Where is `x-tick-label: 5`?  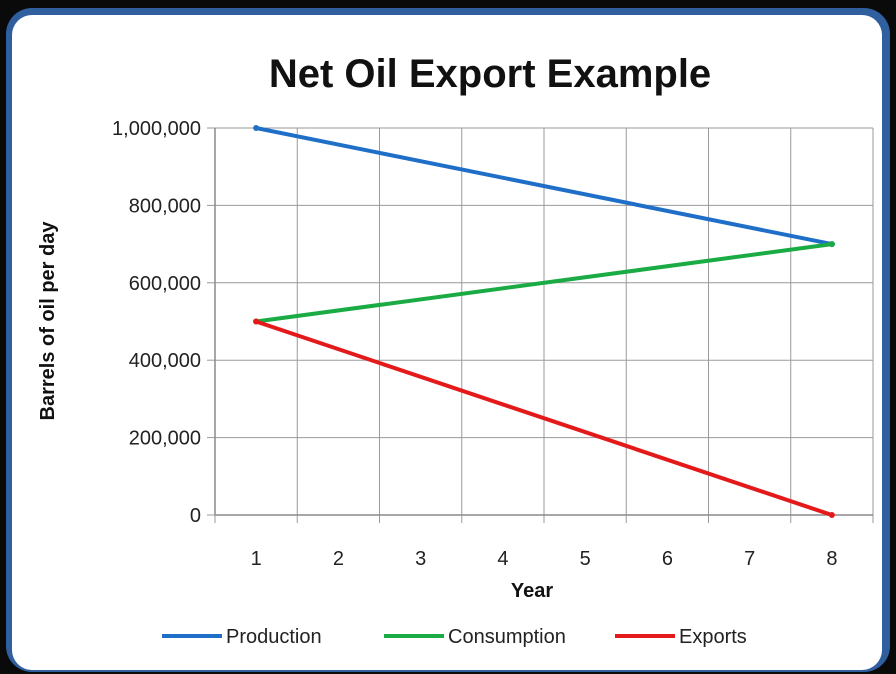 x-tick-label: 5 is located at coordinates (585, 559).